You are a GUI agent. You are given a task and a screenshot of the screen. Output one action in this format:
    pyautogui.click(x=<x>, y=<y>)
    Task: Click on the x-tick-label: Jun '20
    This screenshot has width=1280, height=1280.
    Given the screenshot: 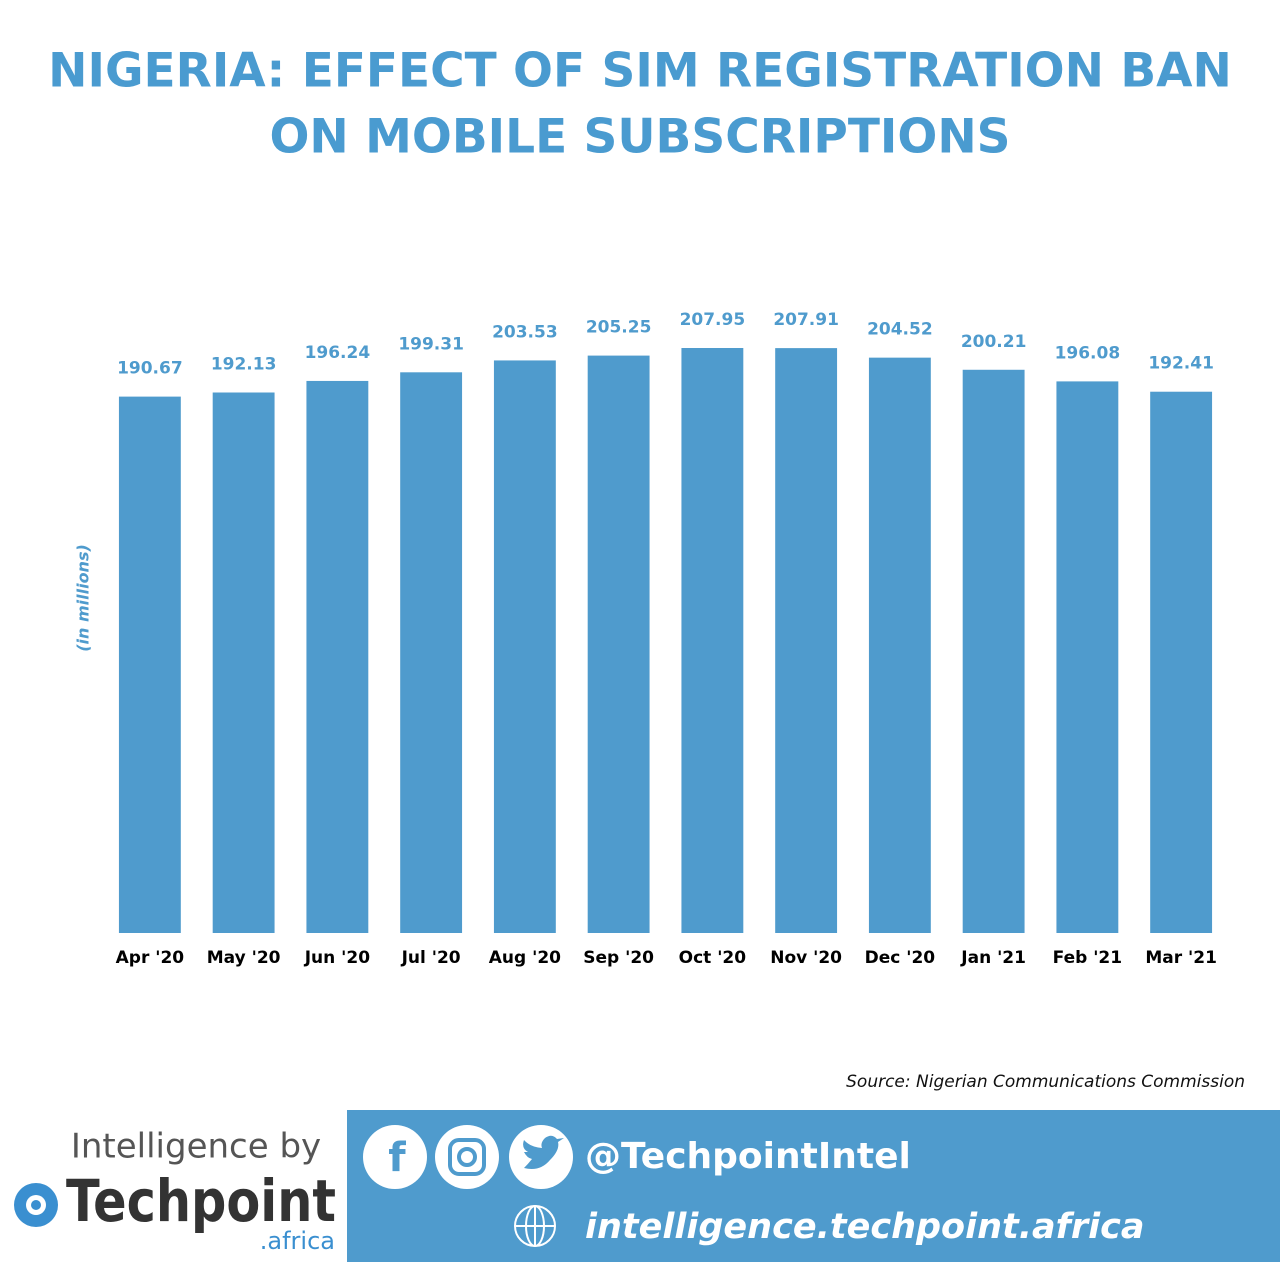 What is the action you would take?
    pyautogui.click(x=337, y=958)
    